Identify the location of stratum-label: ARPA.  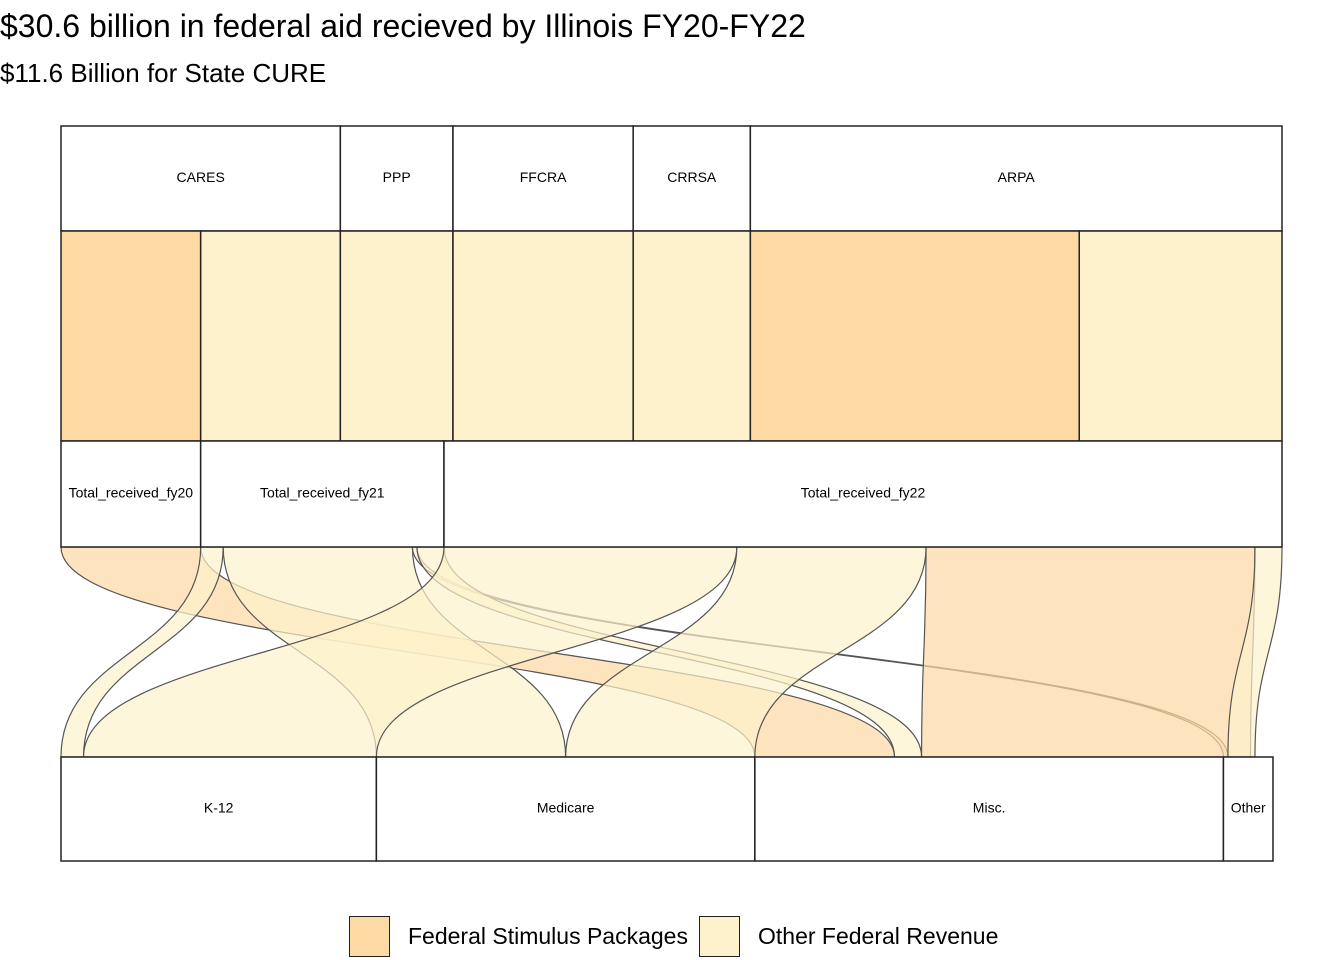
(1017, 177).